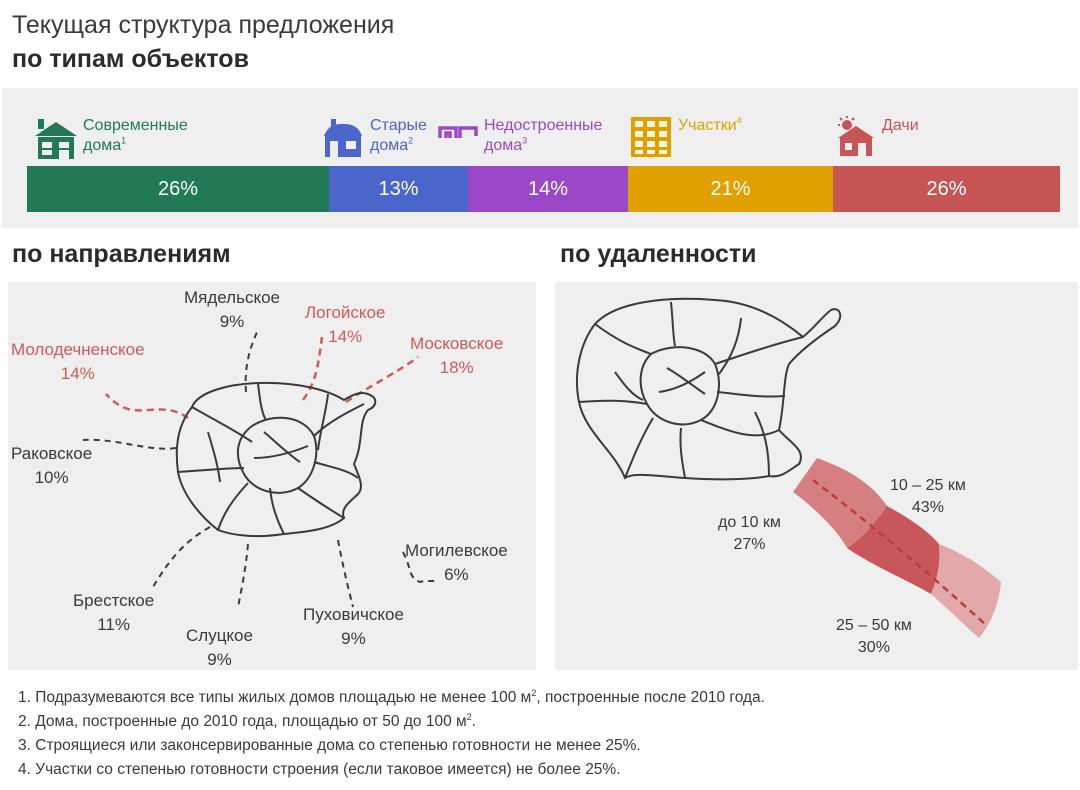 This screenshot has width=1080, height=790. What do you see at coordinates (353, 627) in the screenshot?
I see `direction-pukhovichi: Пуховичское 9%` at bounding box center [353, 627].